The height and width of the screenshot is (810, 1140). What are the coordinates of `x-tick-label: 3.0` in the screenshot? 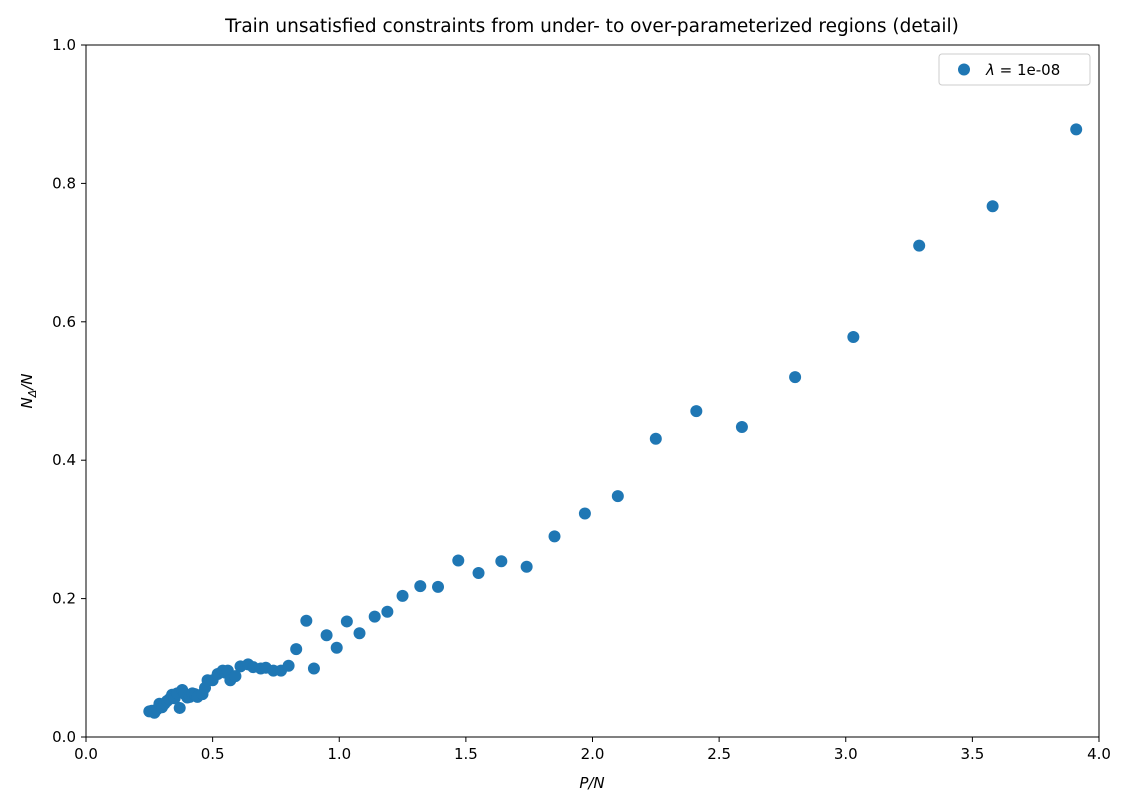 It's located at (846, 754).